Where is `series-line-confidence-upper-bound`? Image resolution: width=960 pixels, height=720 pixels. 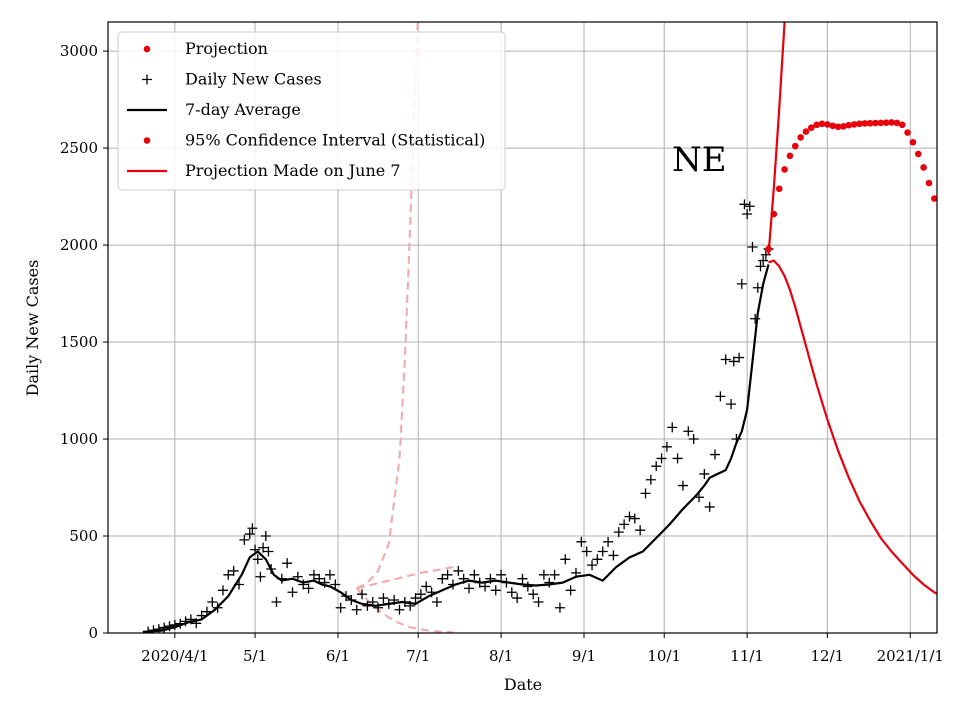 series-line-confidence-upper-bound is located at coordinates (776, 138).